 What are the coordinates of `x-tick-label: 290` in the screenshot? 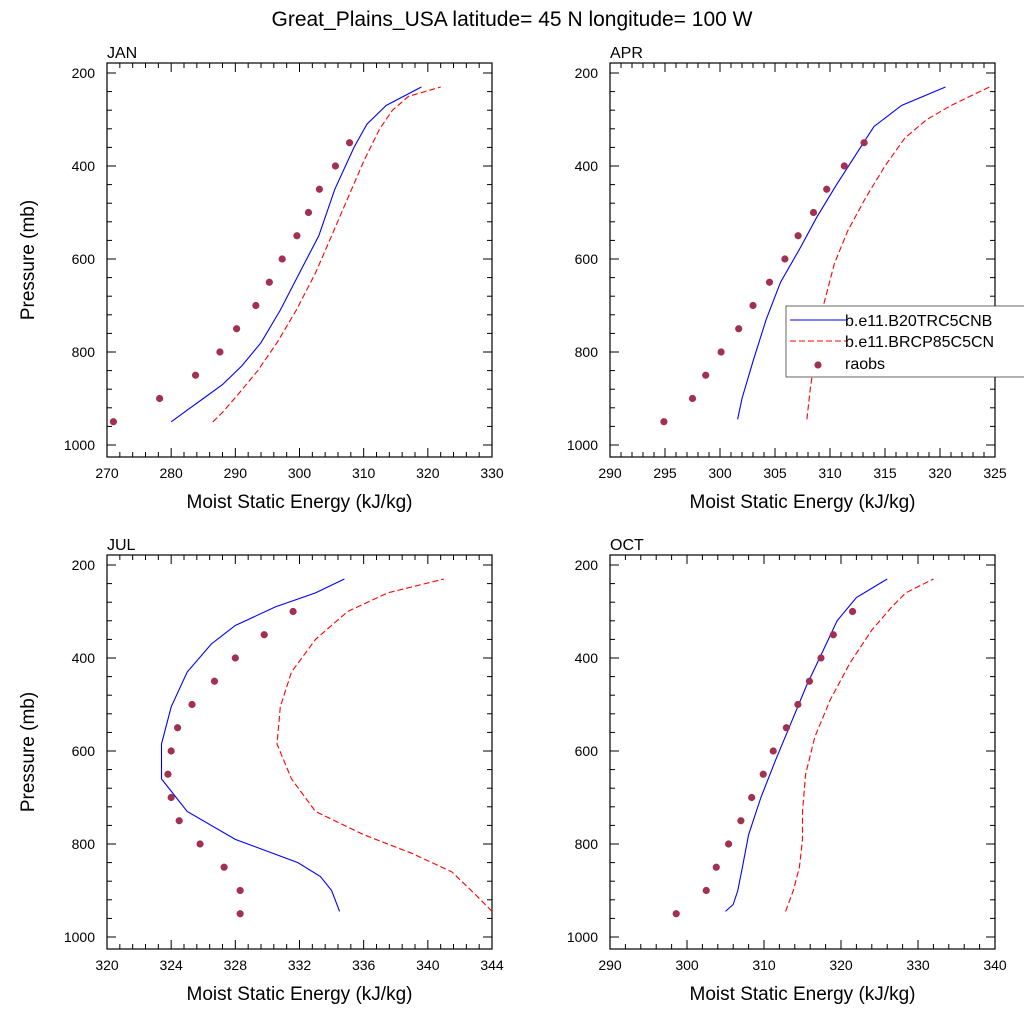 It's located at (610, 965).